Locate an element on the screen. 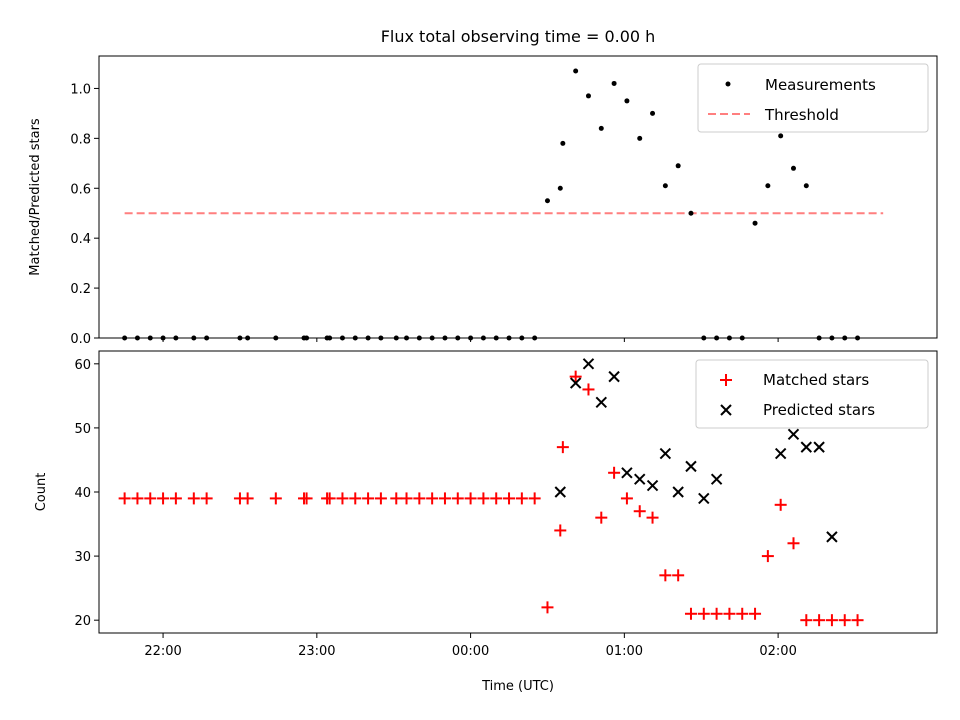  top-legend: Measurements Threshold is located at coordinates (813, 98).